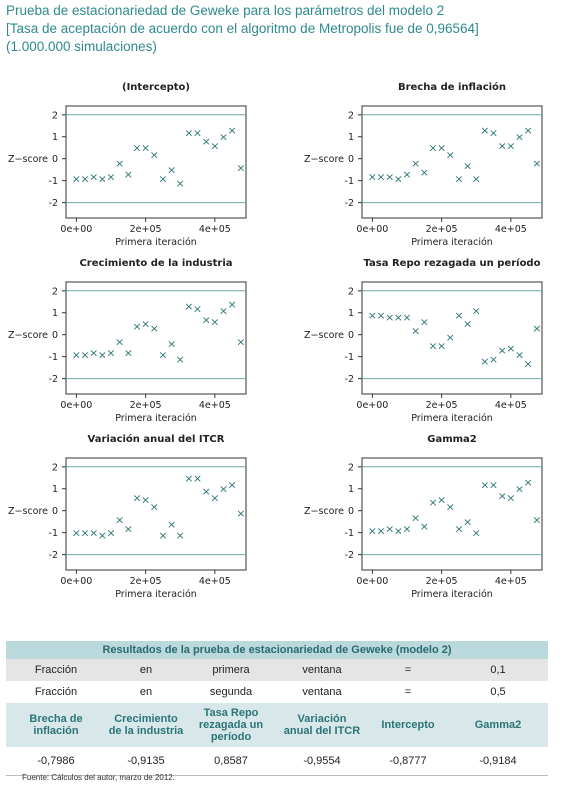 The image size is (564, 794). Describe the element at coordinates (322, 731) in the screenshot. I see `column-header-line: anual del ITCR` at that location.